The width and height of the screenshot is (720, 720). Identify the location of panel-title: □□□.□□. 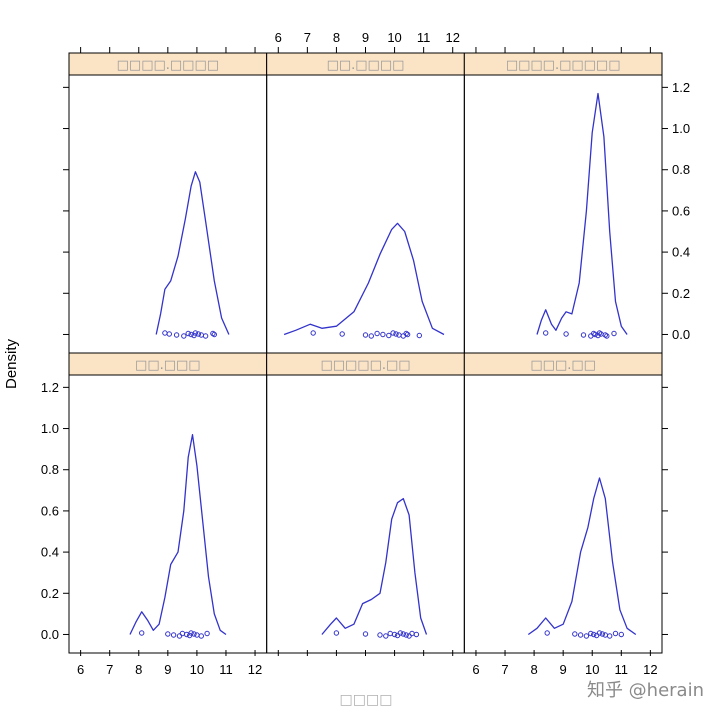
(563, 365).